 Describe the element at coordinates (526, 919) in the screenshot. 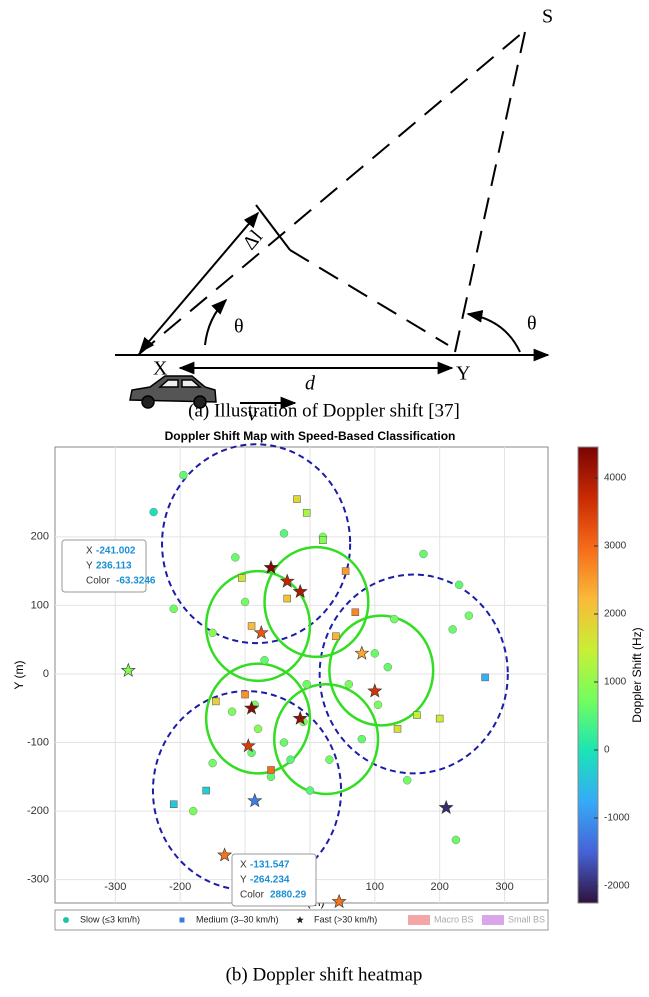

I see `legend-label: Small BS` at that location.